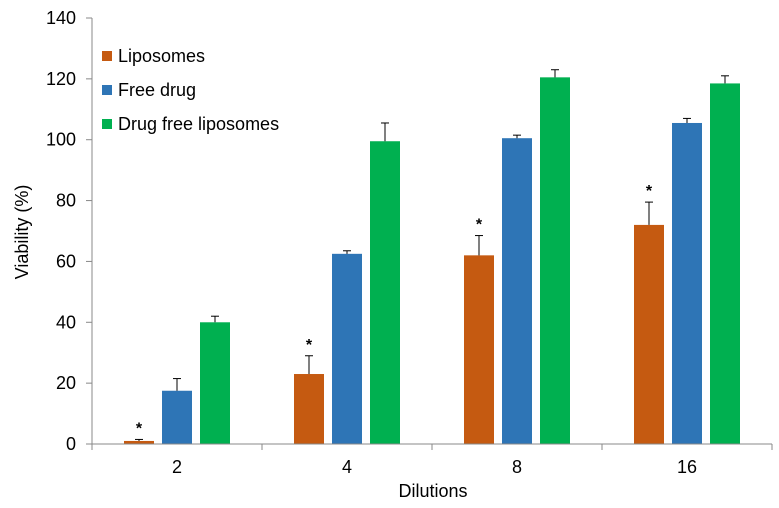 The width and height of the screenshot is (779, 508). I want to click on x-tick-label: 16, so click(687, 467).